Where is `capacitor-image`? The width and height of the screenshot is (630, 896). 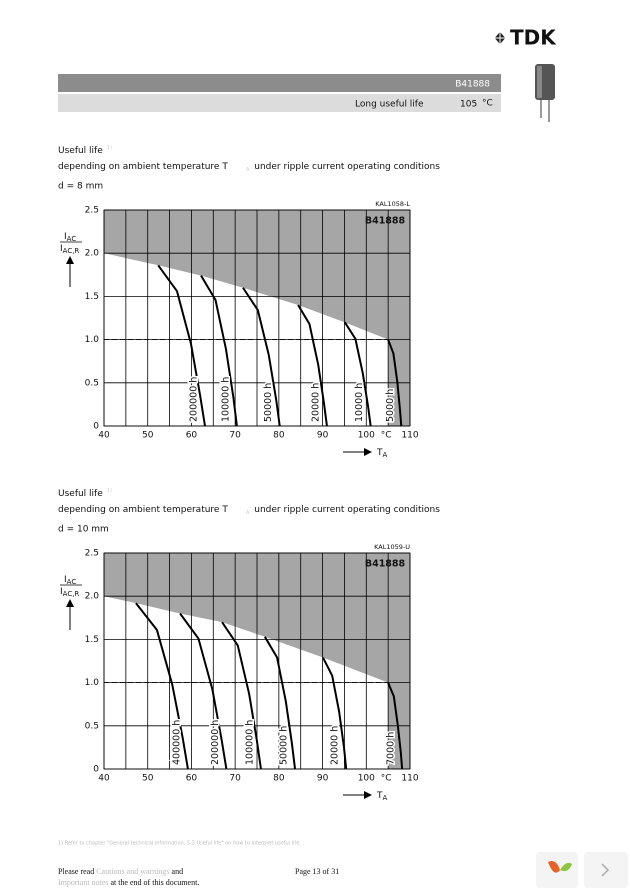 capacitor-image is located at coordinates (545, 93).